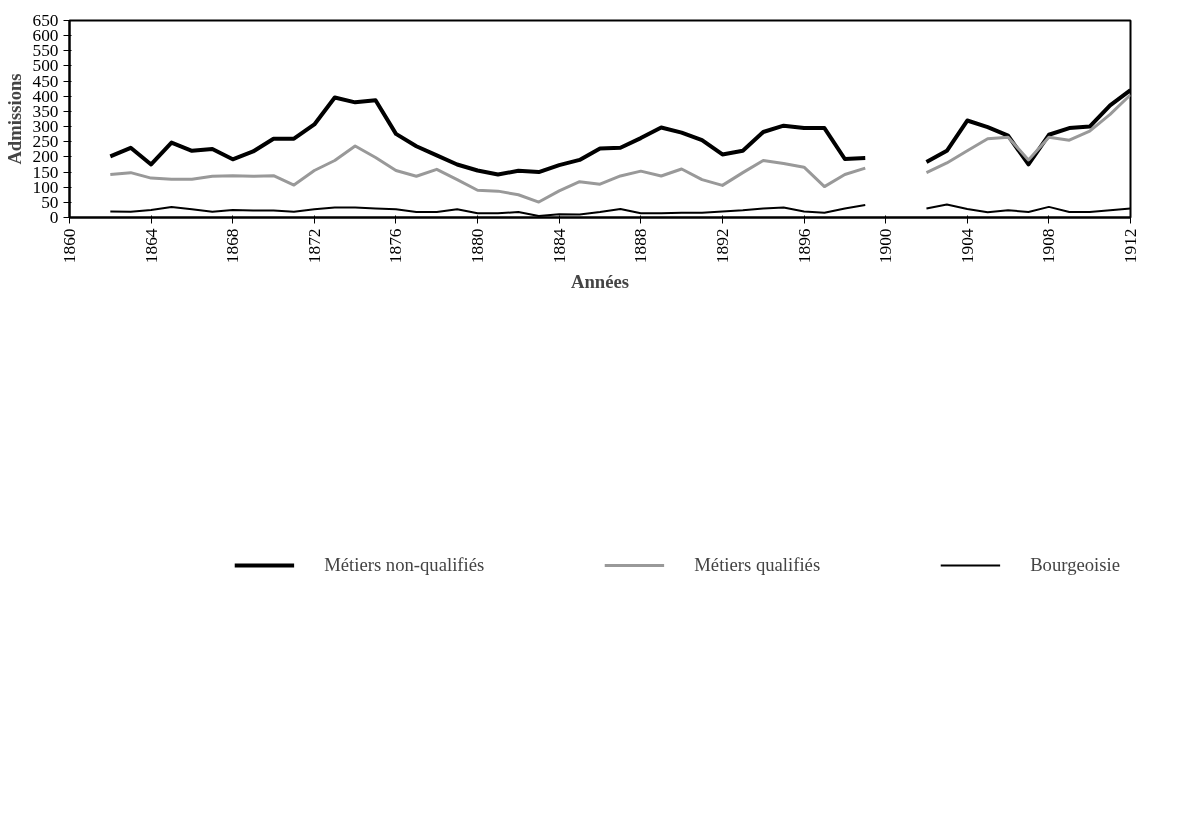 This screenshot has width=1181, height=822. I want to click on x-tick-label: 1908, so click(1049, 246).